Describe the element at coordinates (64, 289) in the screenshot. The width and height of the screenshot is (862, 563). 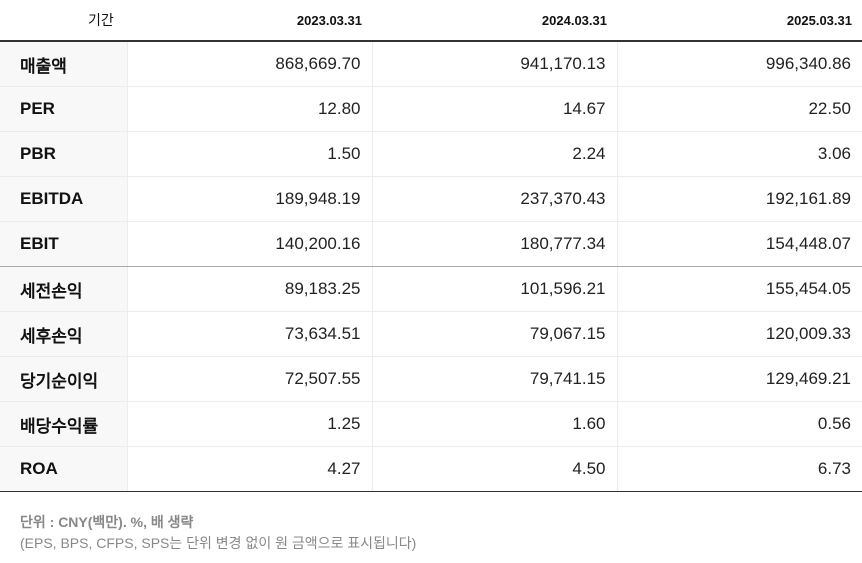
I see `row-label: 세전손익` at that location.